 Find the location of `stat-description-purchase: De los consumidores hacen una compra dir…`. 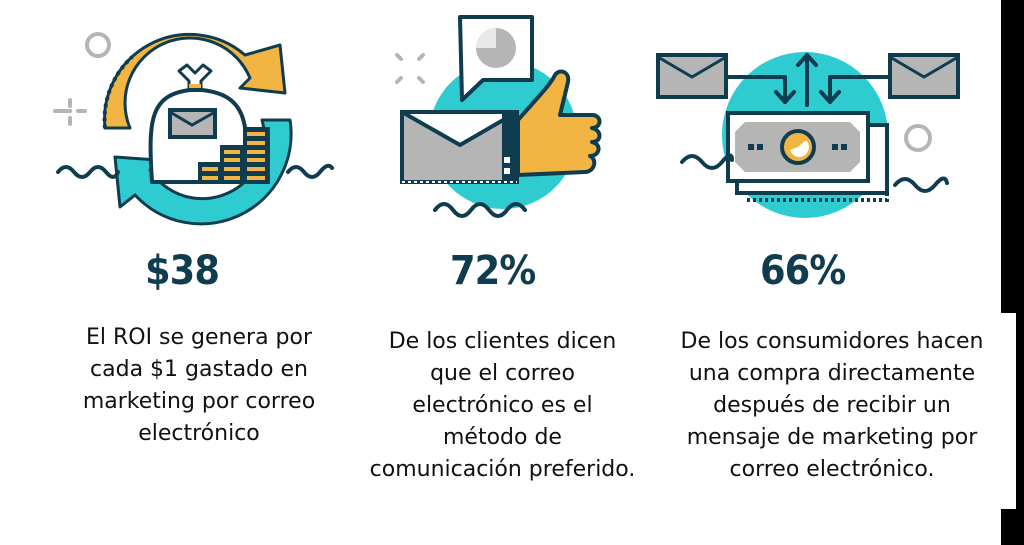

stat-description-purchase: De los consumidores hacen una compra dir… is located at coordinates (832, 406).